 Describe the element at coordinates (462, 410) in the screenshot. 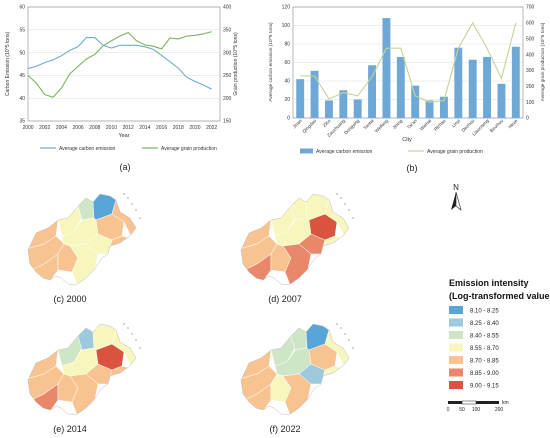

I see `scale-tick-label: 50` at that location.